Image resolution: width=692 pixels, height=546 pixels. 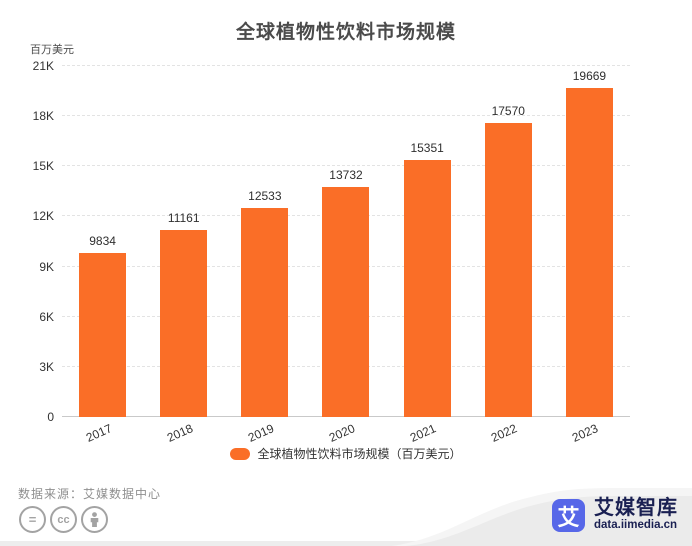 I want to click on bar-column-2018: 11161, so click(x=183, y=241).